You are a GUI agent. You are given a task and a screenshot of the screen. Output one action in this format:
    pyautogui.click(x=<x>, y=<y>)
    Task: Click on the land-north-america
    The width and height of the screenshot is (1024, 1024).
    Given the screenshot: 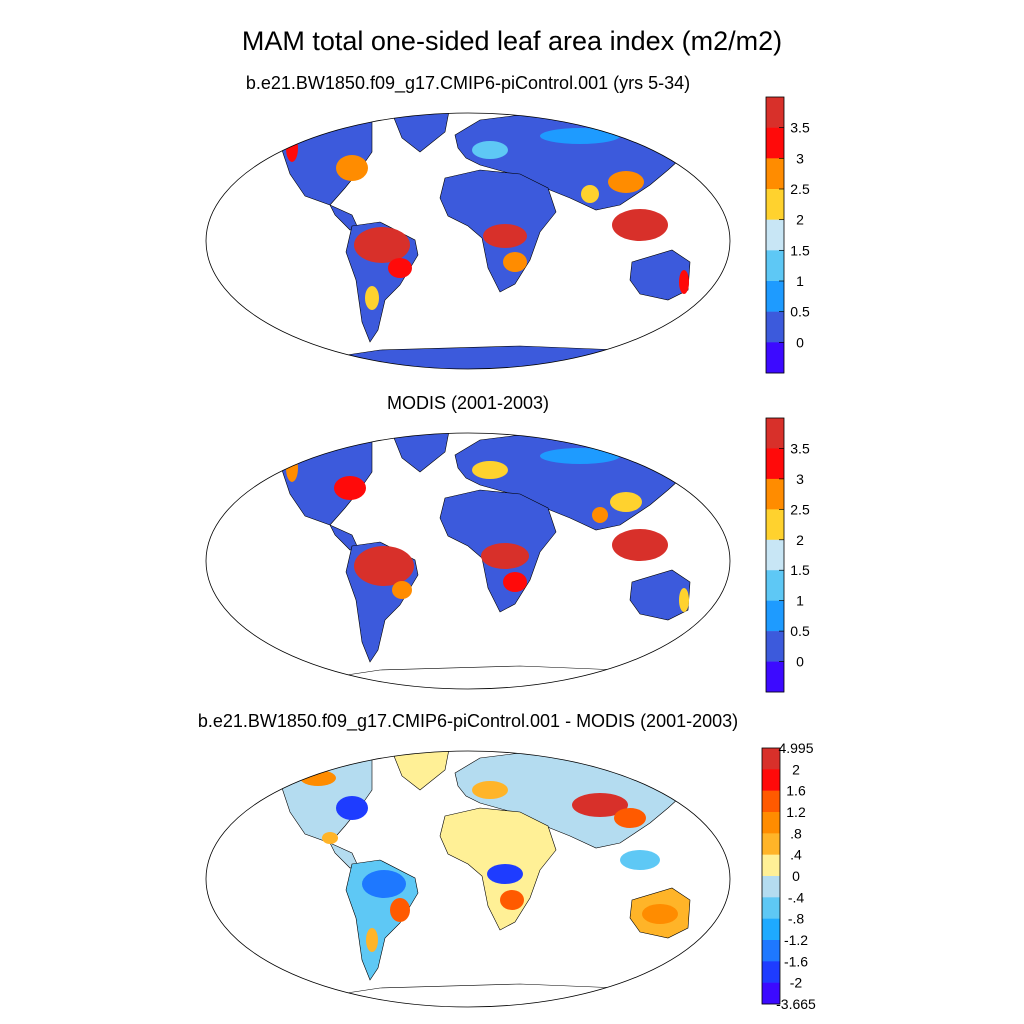 What is the action you would take?
    pyautogui.click(x=321, y=797)
    